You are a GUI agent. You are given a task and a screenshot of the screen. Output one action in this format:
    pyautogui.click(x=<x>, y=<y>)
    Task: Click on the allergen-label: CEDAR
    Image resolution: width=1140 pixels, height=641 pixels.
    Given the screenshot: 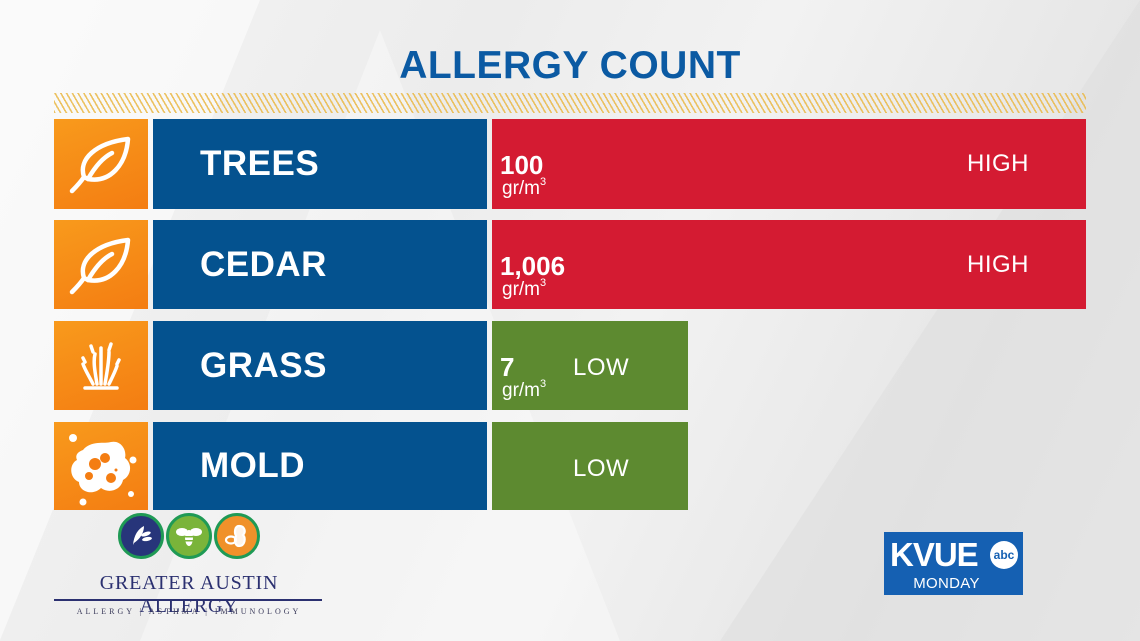 What is the action you would take?
    pyautogui.click(x=320, y=264)
    